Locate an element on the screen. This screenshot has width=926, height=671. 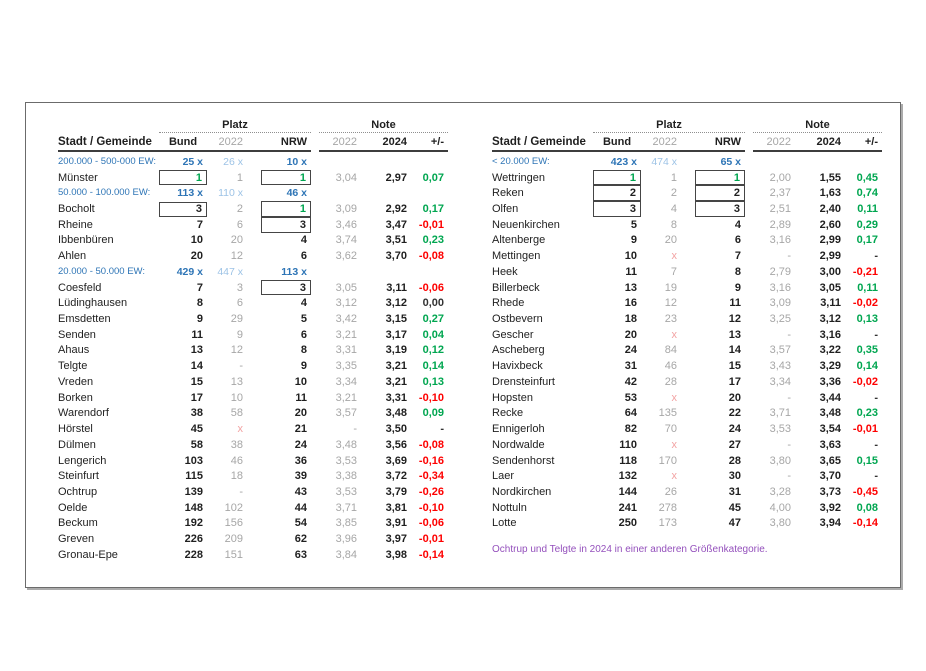
city-name-text: Coesfeld is located at coordinates (80, 287).